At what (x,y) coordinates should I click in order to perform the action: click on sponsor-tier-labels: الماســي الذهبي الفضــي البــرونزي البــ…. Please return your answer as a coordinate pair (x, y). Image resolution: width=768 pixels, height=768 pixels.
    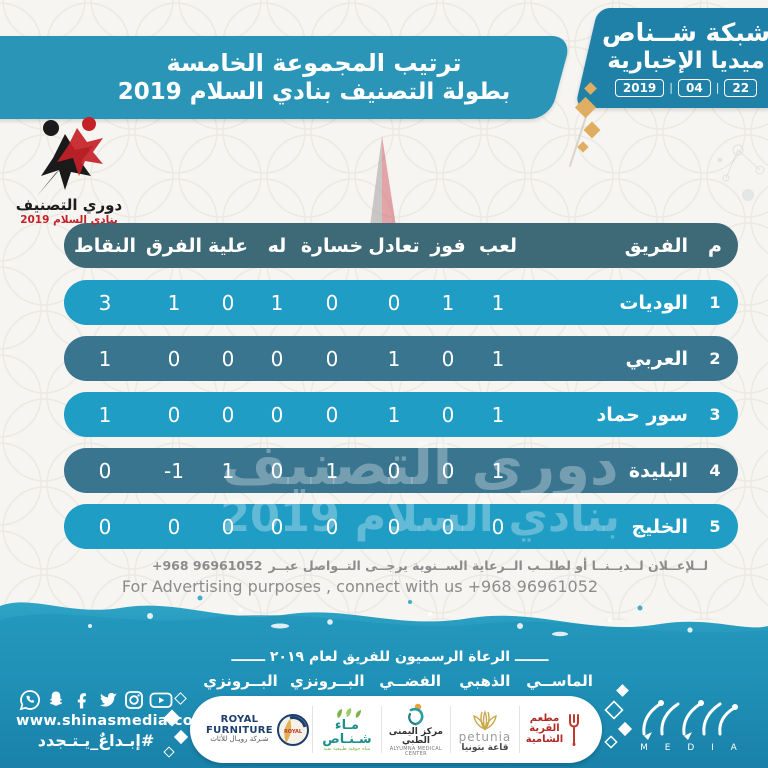
    Looking at the image, I should click on (398, 681).